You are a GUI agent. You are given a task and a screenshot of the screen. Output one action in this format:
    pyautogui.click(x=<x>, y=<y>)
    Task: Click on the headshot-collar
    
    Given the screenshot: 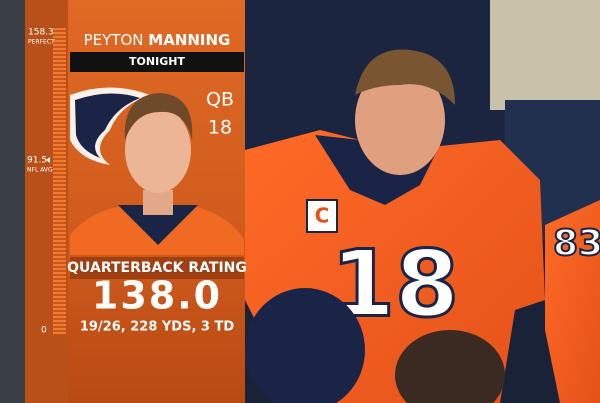 What is the action you would take?
    pyautogui.click(x=158, y=225)
    